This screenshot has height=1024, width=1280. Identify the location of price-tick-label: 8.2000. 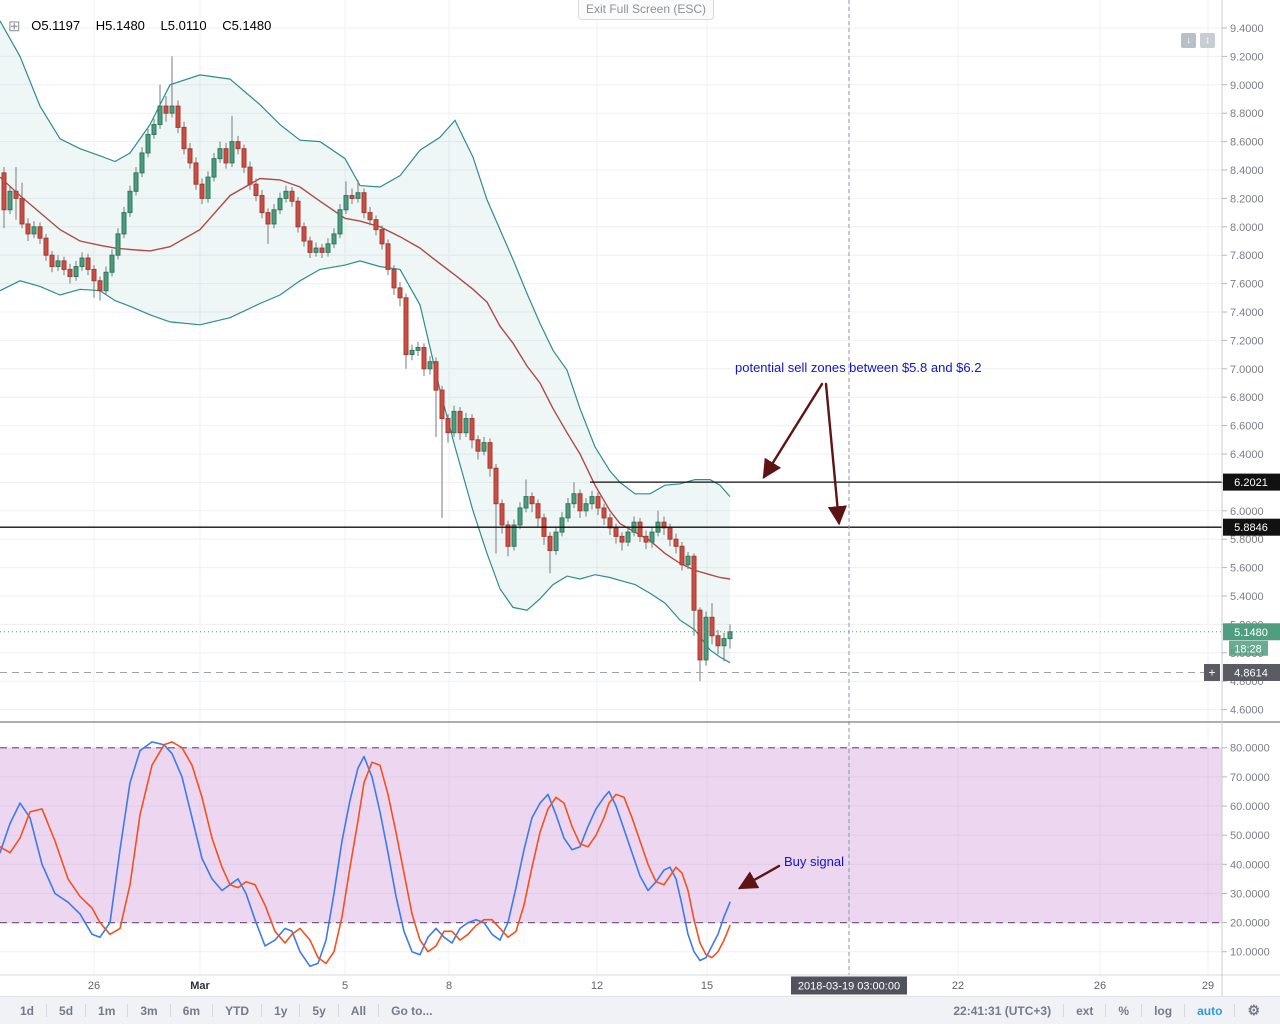
(1247, 199).